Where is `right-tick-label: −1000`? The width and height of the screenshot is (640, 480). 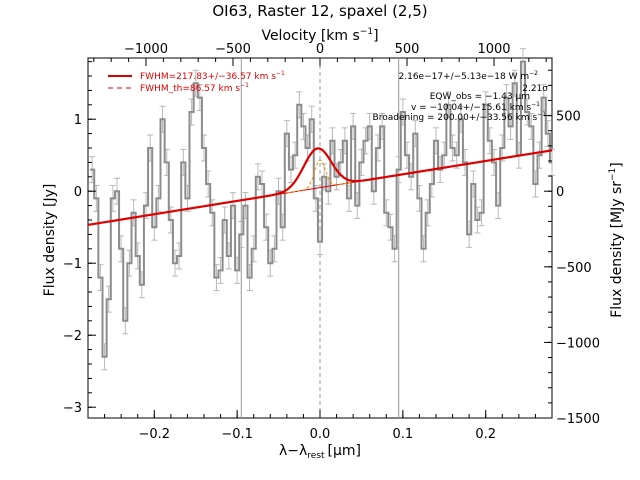
right-tick-label: −1000 is located at coordinates (578, 343).